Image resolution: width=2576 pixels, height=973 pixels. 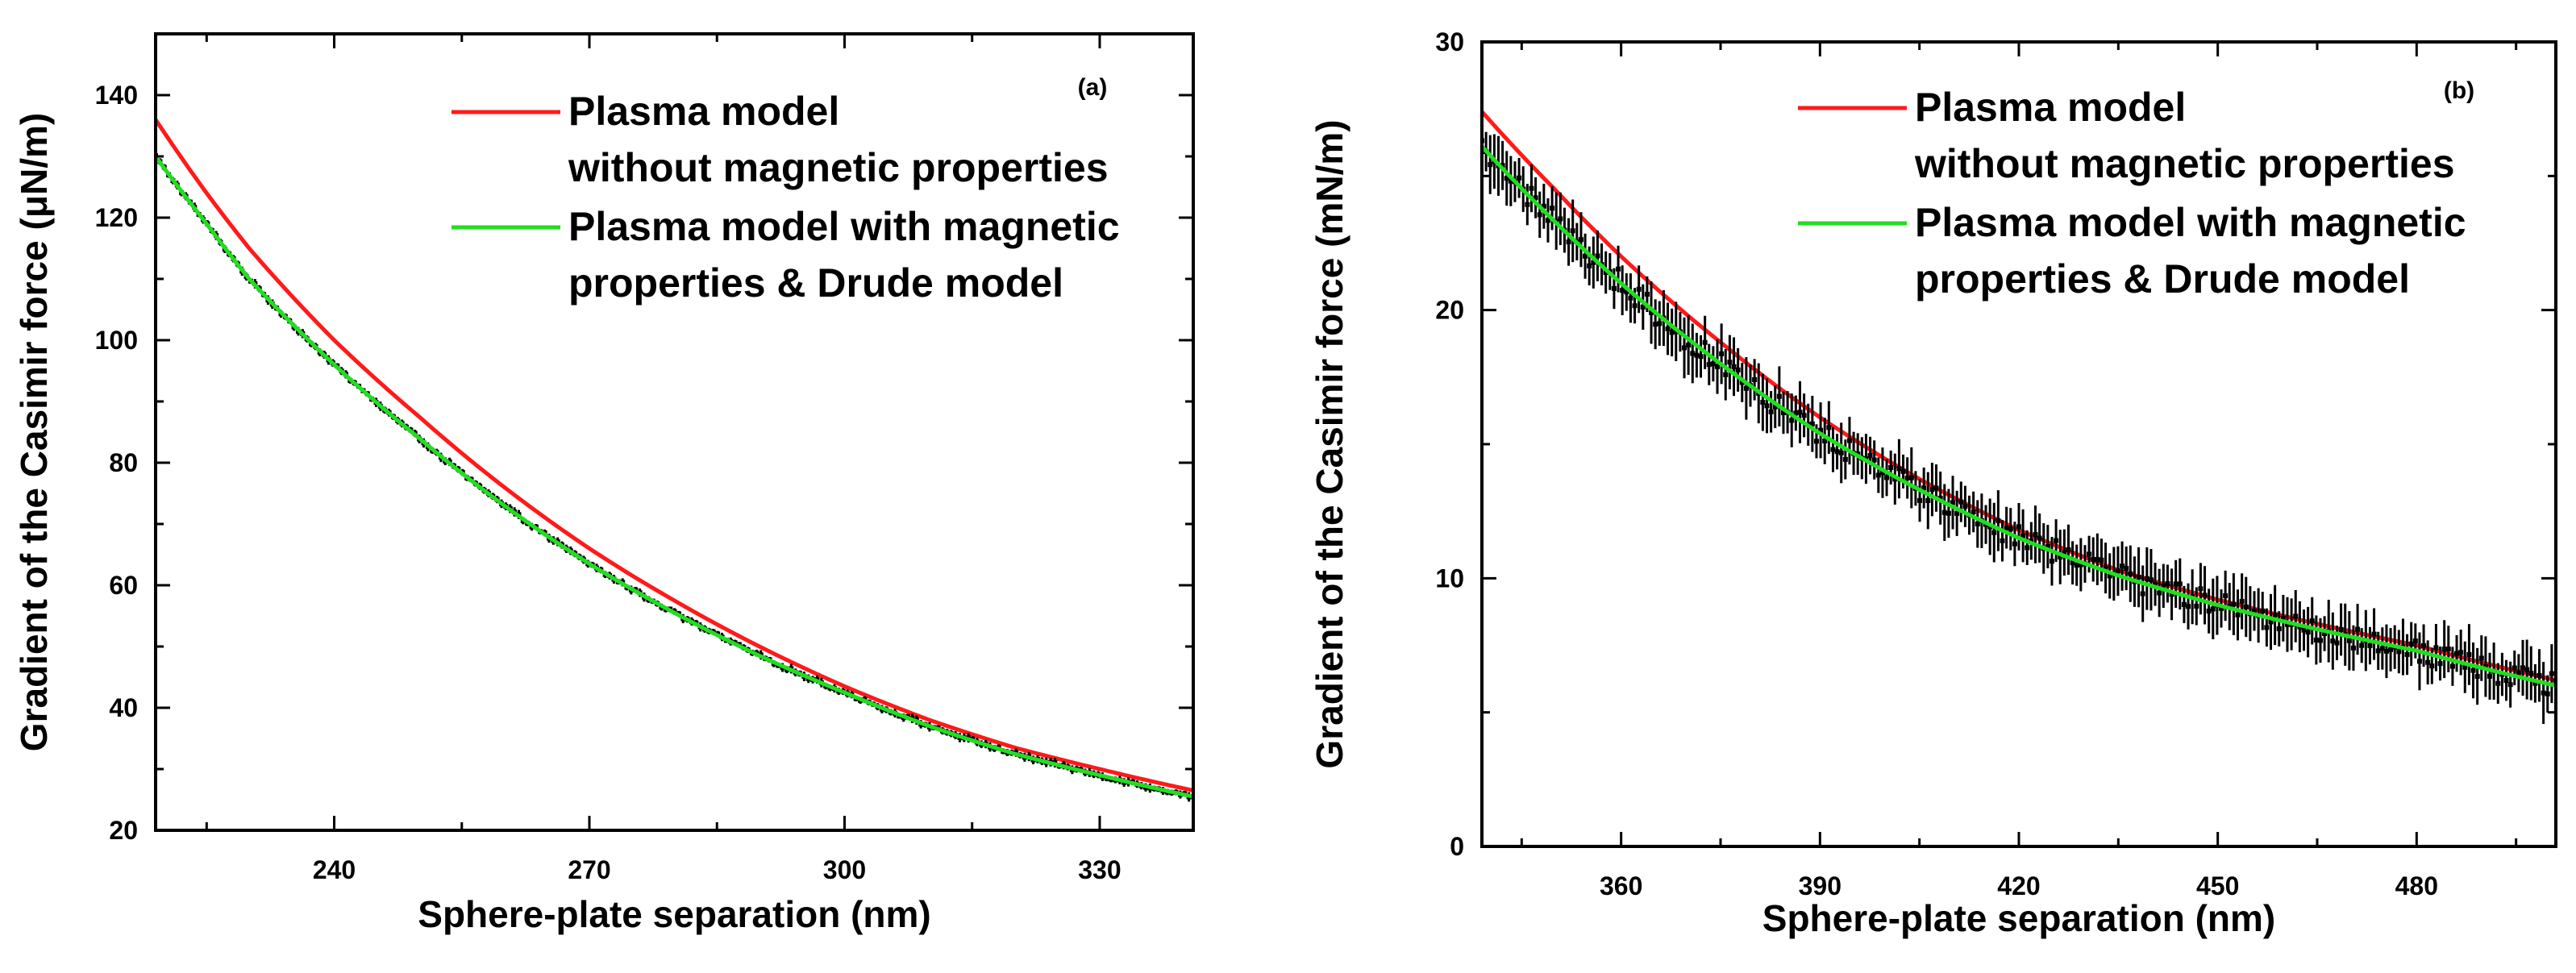 What do you see at coordinates (124, 585) in the screenshot?
I see `y-tick-label: 60` at bounding box center [124, 585].